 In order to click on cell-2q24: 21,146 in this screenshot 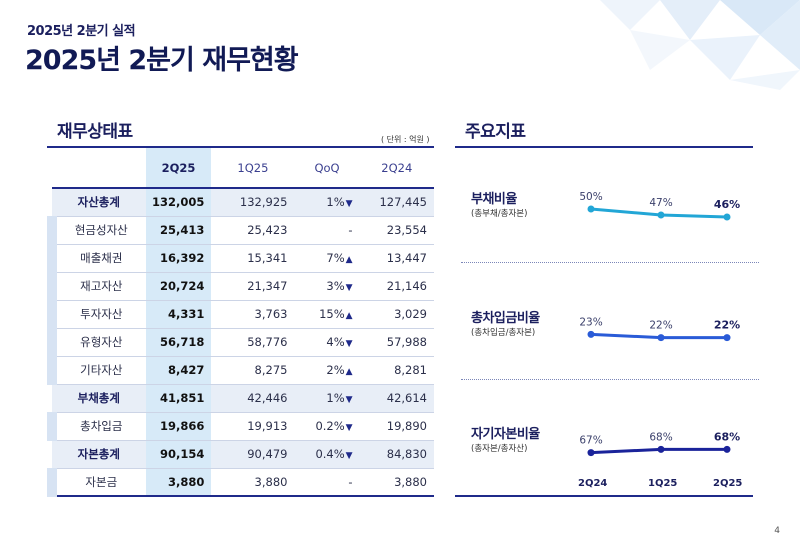, I will do `click(396, 286)`.